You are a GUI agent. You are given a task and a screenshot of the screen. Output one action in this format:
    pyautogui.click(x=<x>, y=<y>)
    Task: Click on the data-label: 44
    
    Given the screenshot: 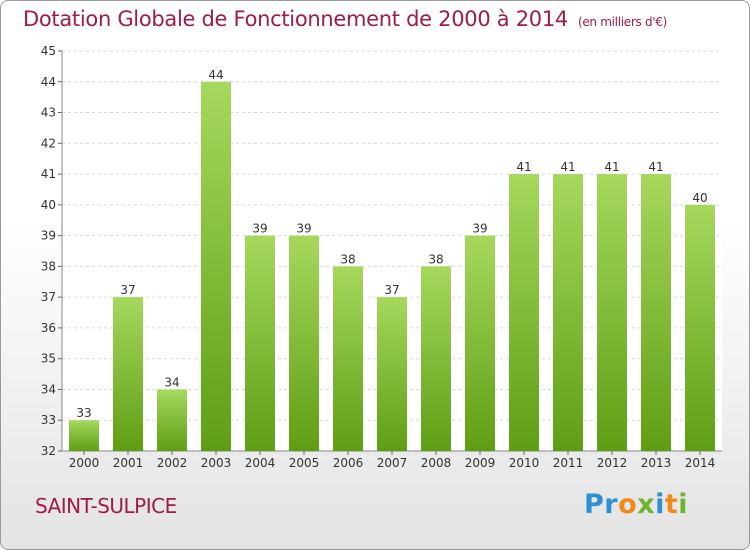 What is the action you would take?
    pyautogui.click(x=215, y=75)
    